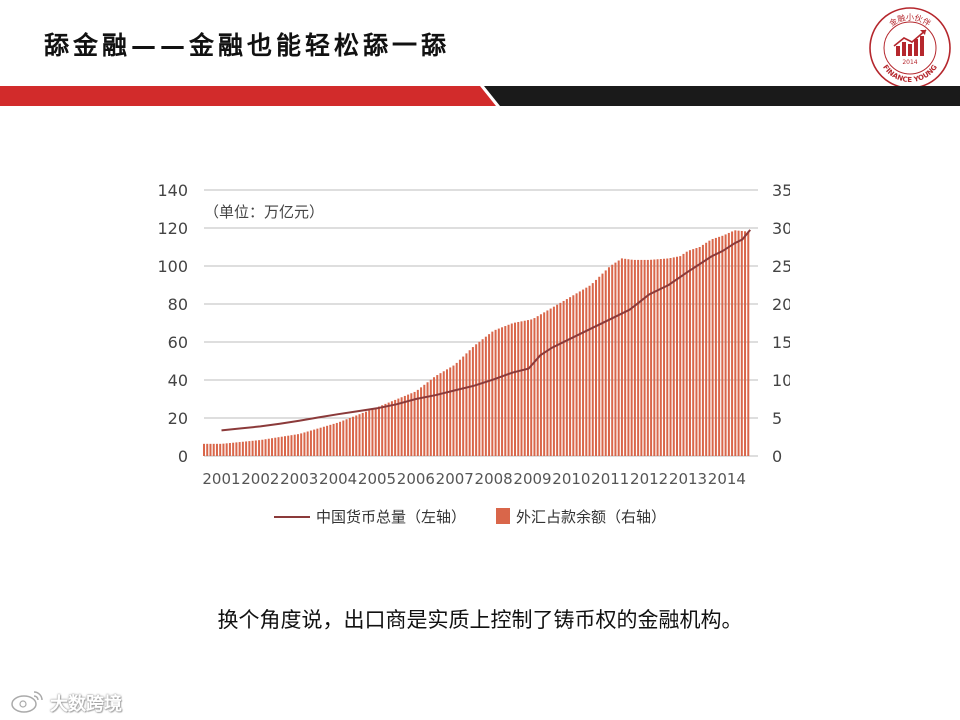  Describe the element at coordinates (247, 45) in the screenshot. I see `slide-title: 舔金融——金融也能轻松舔一舔` at that location.